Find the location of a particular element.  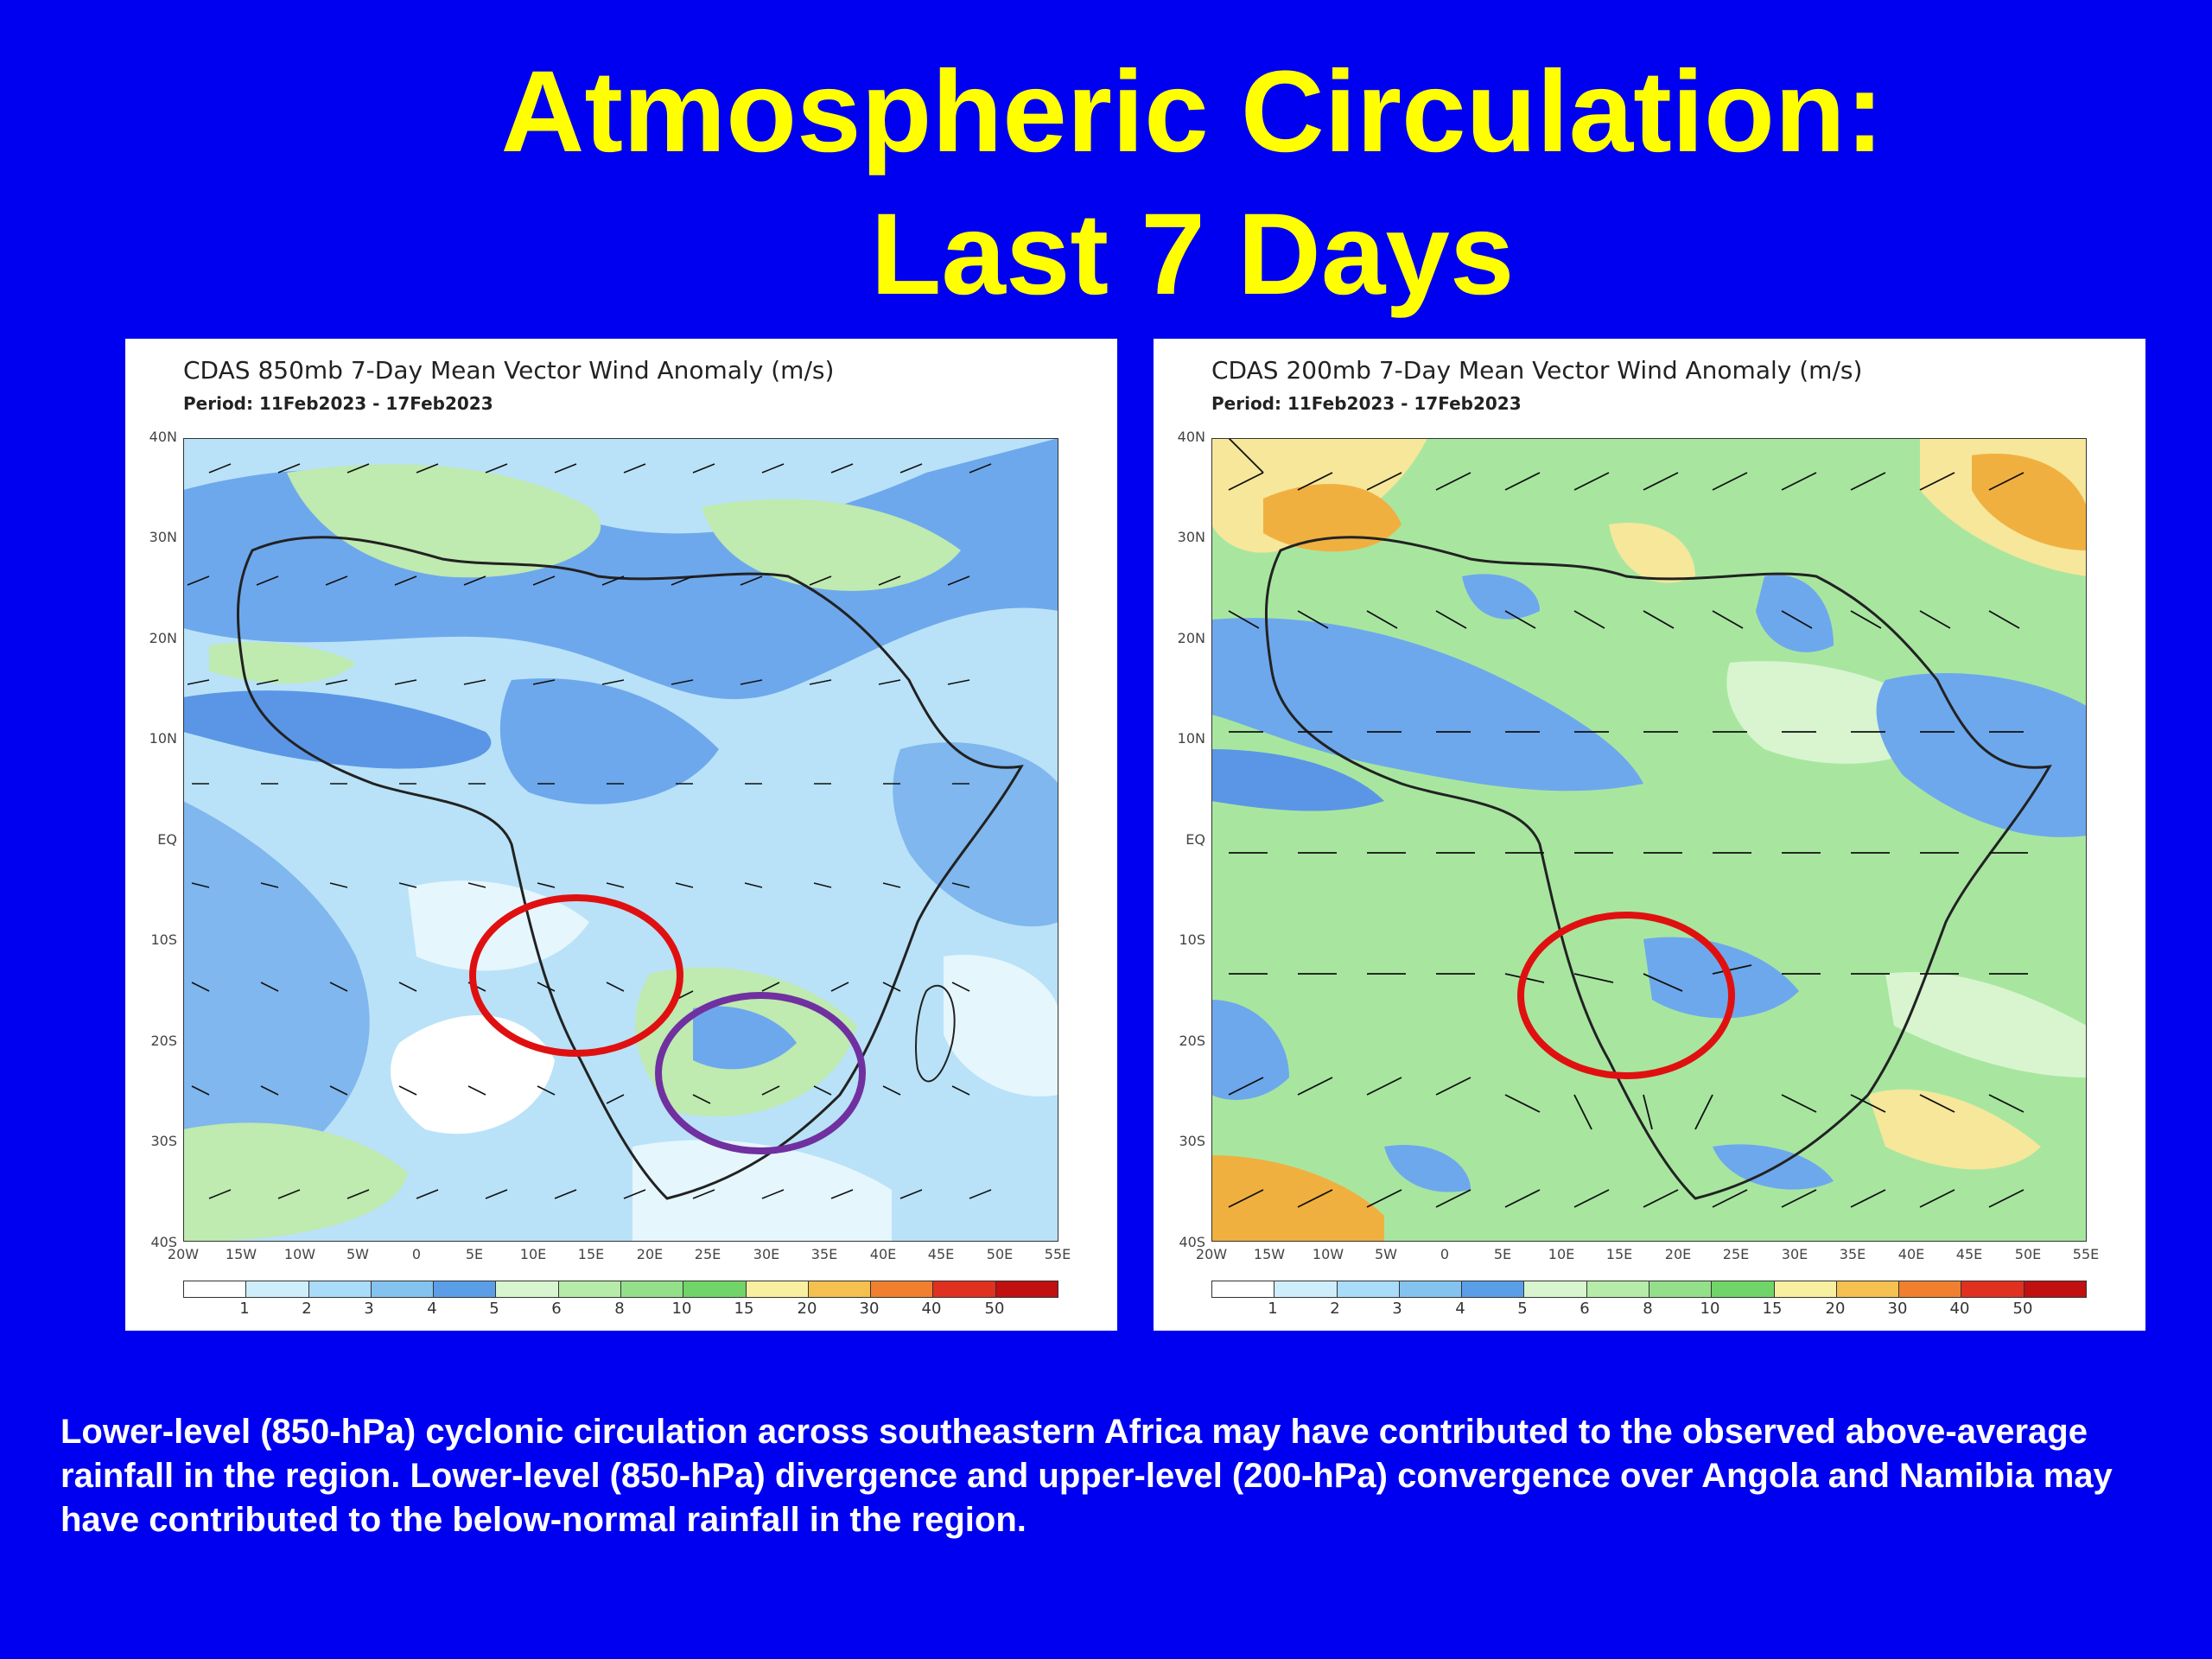

panel-period: Period: 11Feb2023 - 17Feb2023 is located at coordinates (1366, 403).